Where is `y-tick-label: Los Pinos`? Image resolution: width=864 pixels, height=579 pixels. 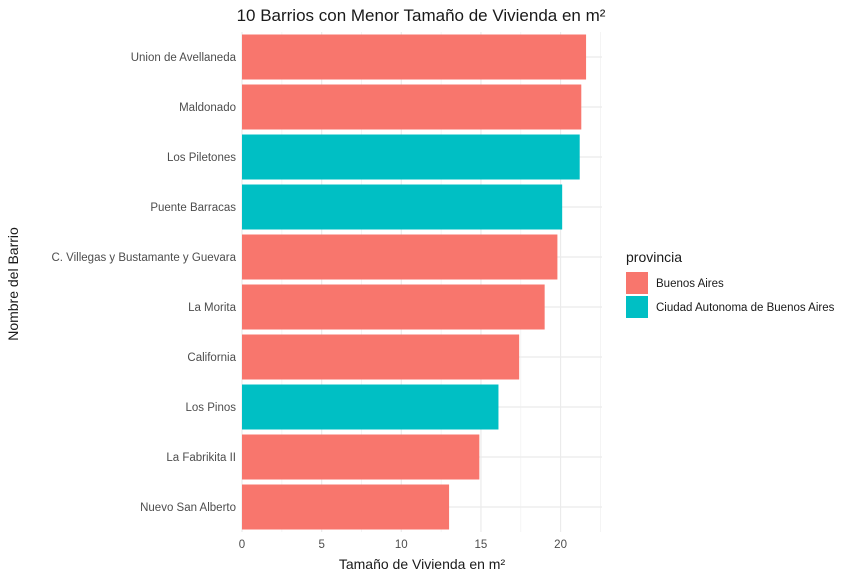 y-tick-label: Los Pinos is located at coordinates (210, 408).